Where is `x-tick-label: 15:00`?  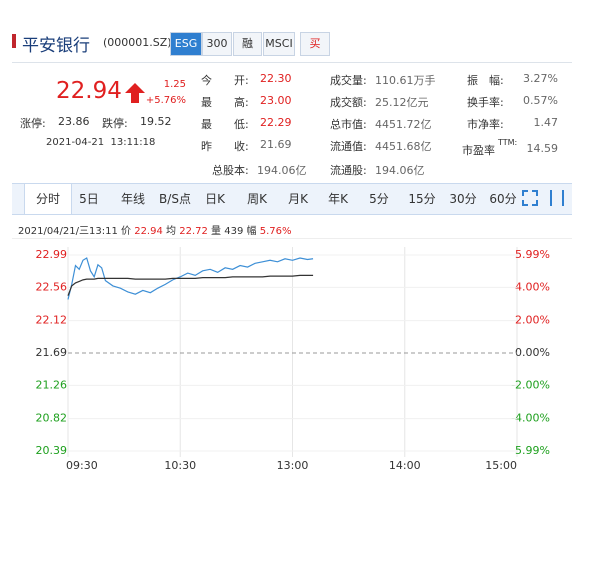 x-tick-label: 15:00 is located at coordinates (501, 465).